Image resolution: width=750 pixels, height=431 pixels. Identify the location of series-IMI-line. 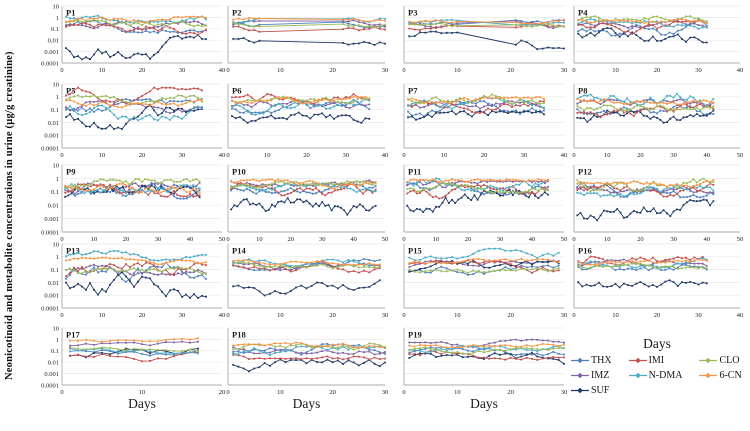
(487, 355).